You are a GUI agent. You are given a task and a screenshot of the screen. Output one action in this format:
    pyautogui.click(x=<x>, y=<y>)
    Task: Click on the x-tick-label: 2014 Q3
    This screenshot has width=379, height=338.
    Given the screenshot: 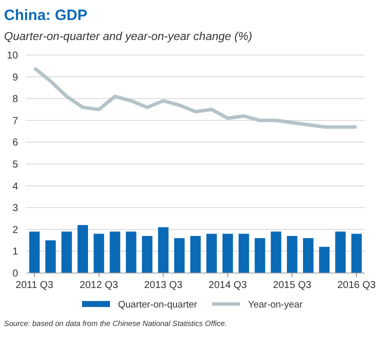 What is the action you would take?
    pyautogui.click(x=228, y=285)
    